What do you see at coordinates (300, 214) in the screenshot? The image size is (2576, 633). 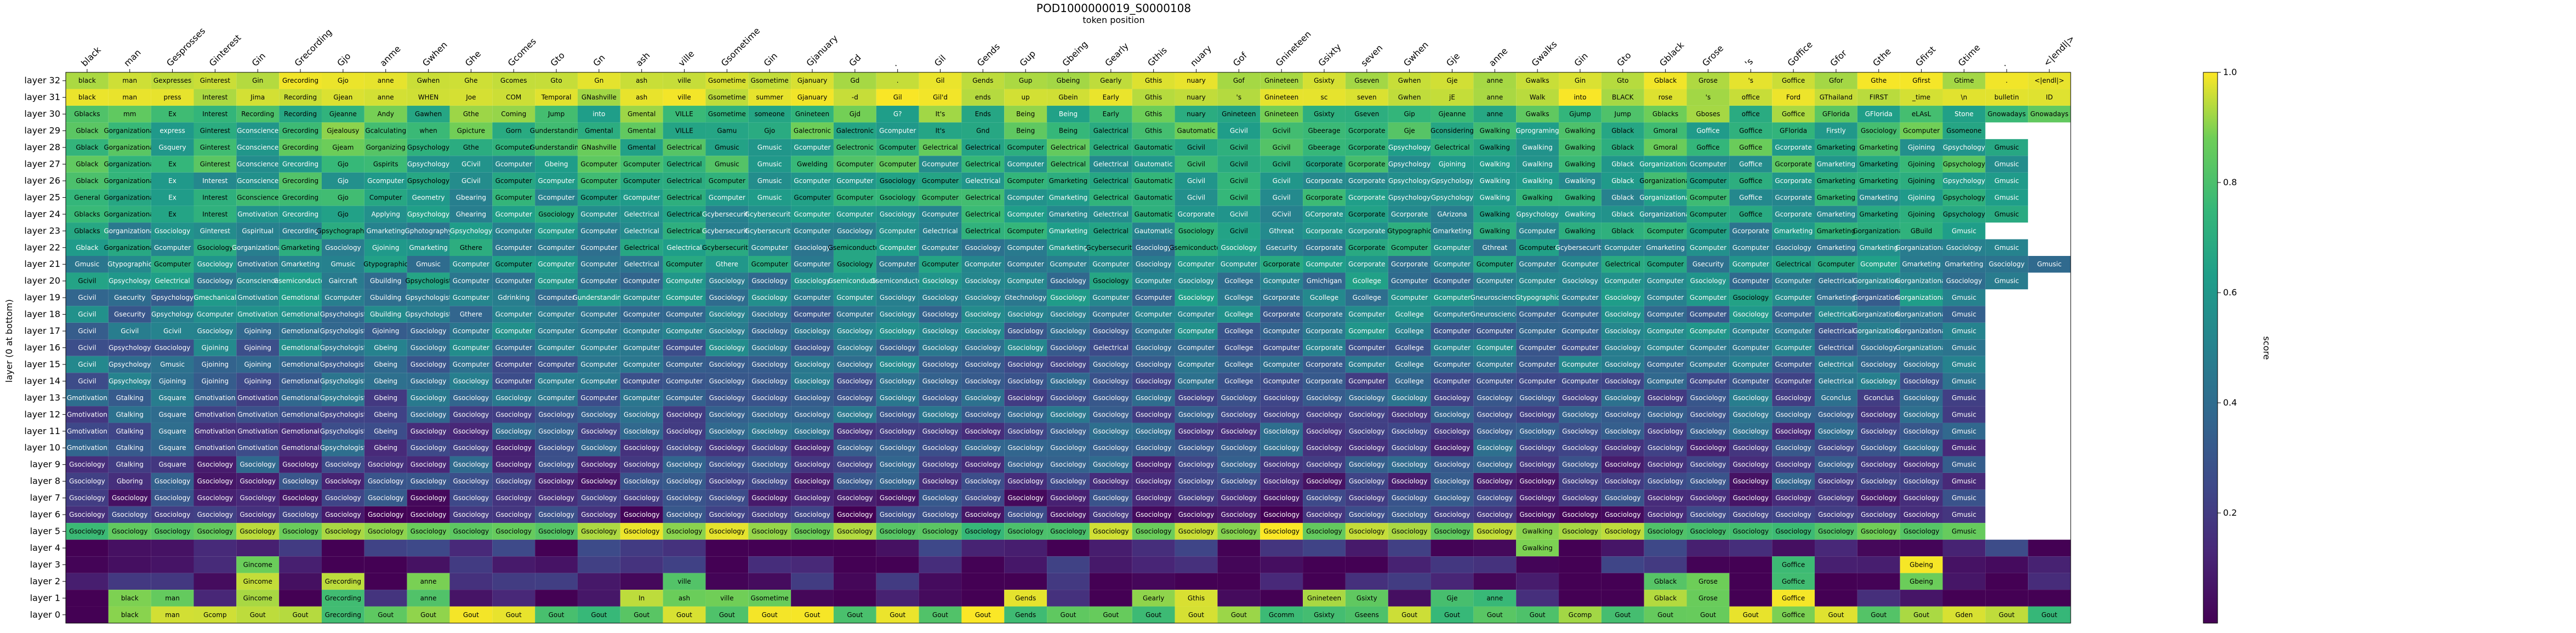 I see `cell-label: Grecording` at bounding box center [300, 214].